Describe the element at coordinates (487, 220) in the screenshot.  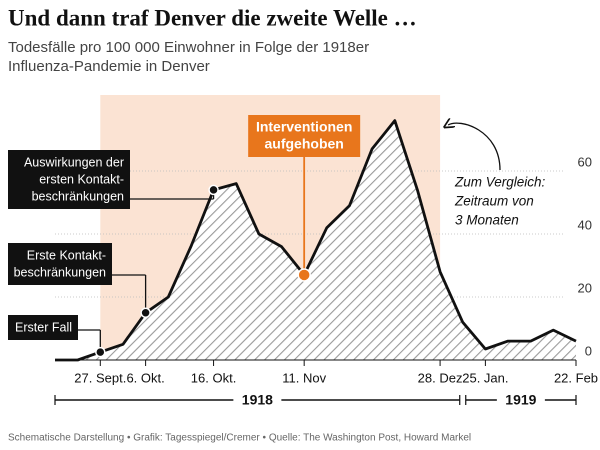
I see `comparison-note: 3 Monaten` at that location.